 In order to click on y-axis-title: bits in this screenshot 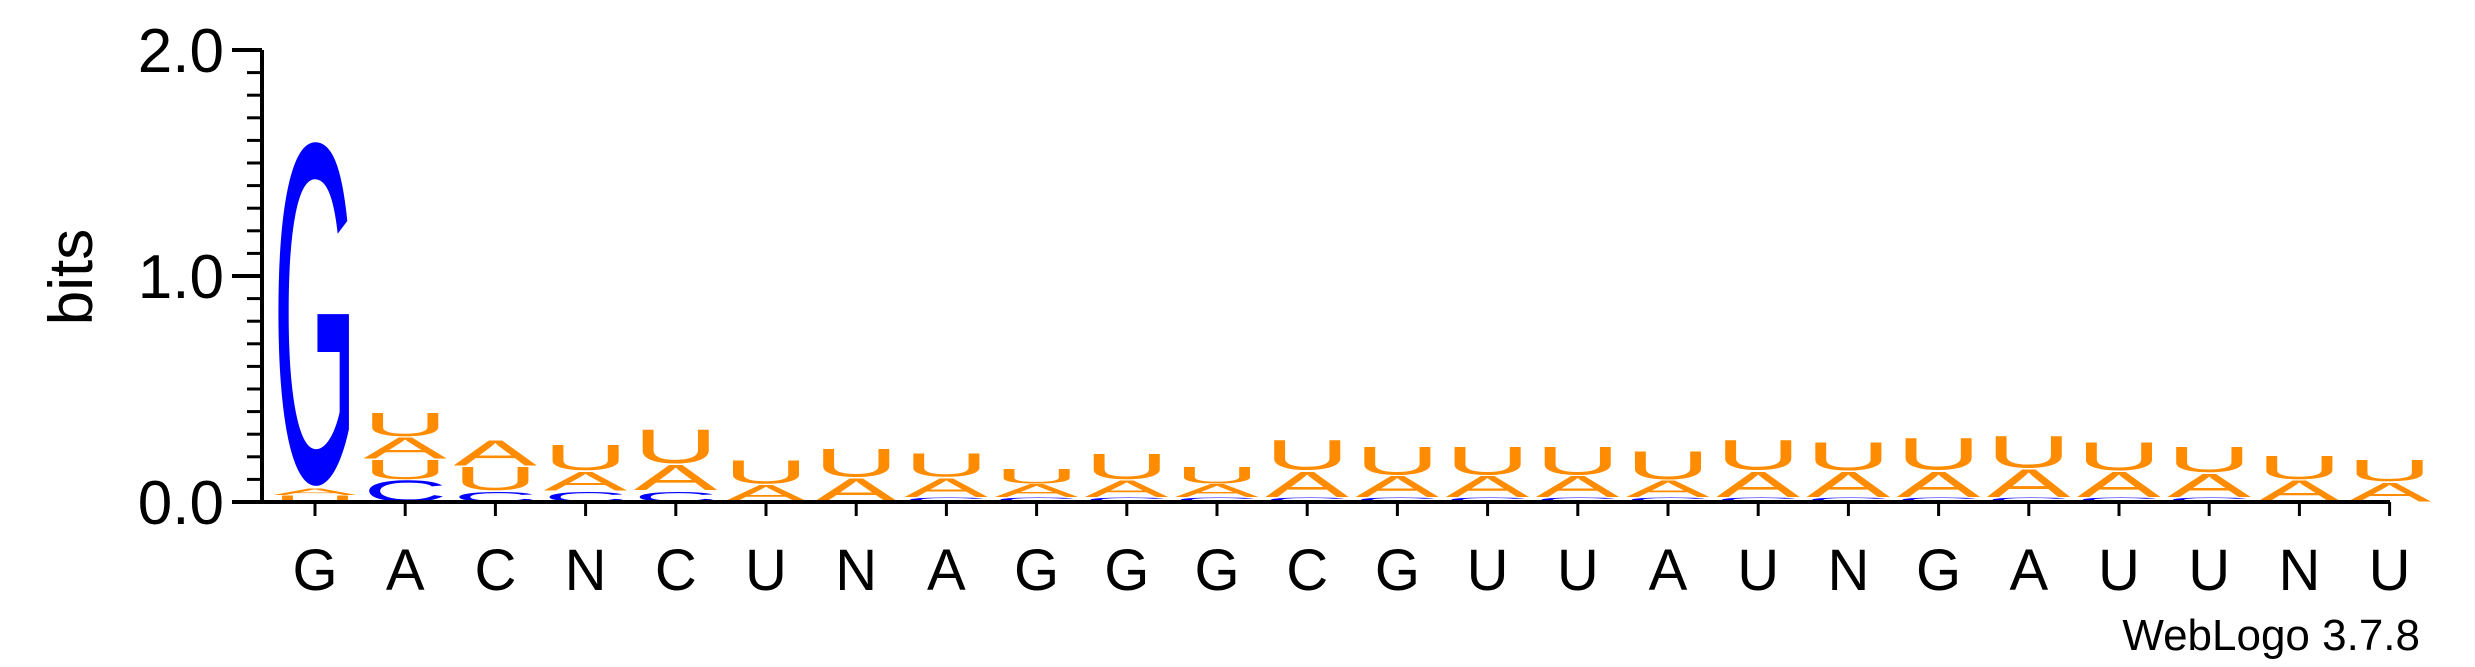, I will do `click(71, 277)`.